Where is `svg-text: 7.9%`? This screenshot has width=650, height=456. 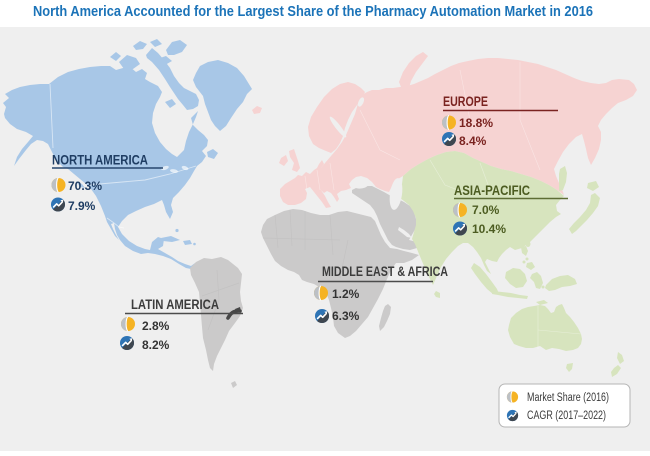 svg-text: 7.9% is located at coordinates (82, 206).